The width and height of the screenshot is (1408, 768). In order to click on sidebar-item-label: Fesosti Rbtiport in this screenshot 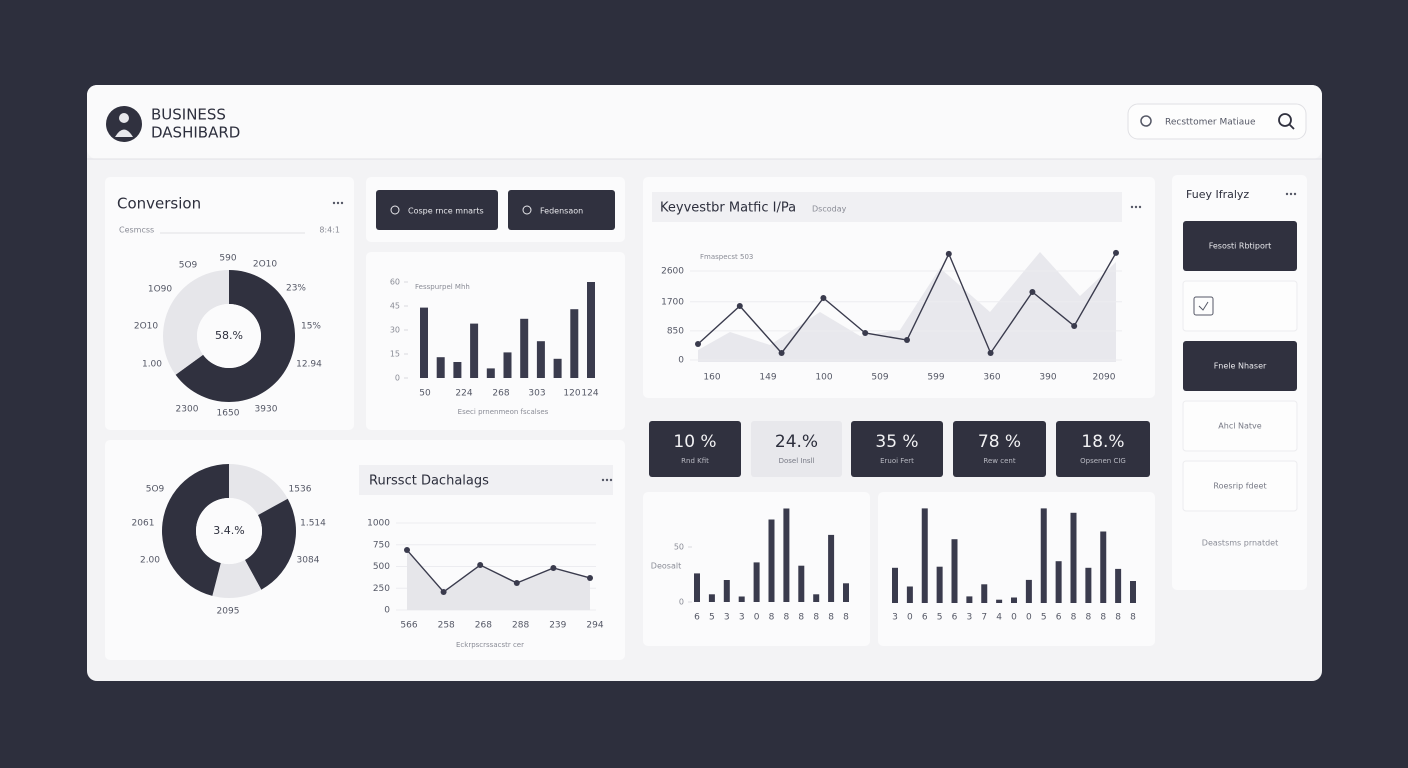, I will do `click(1240, 246)`.